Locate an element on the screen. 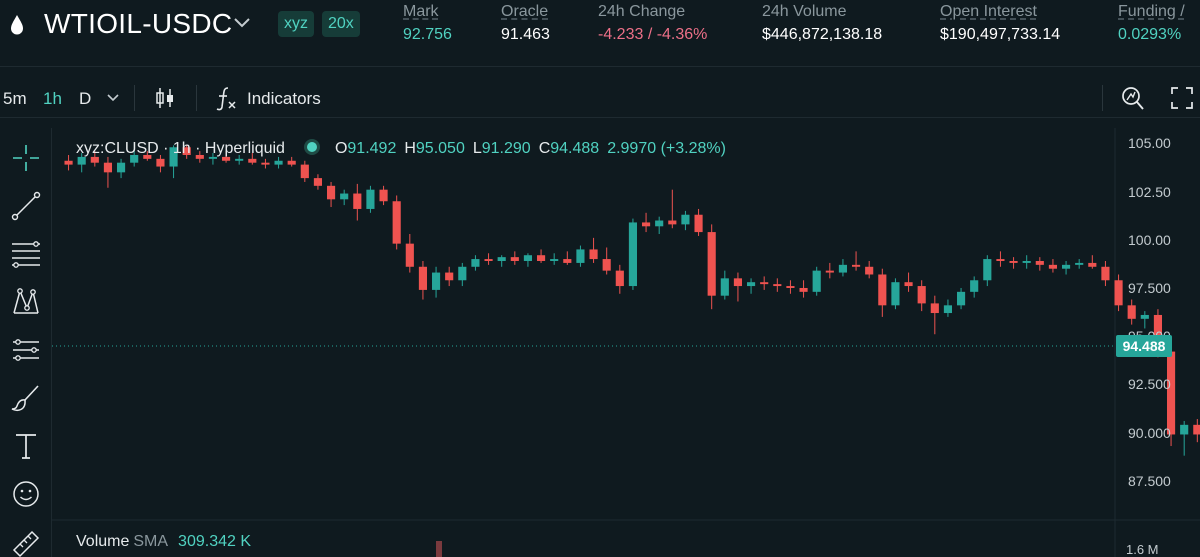  price-tick-label: 105.00 is located at coordinates (1149, 143).